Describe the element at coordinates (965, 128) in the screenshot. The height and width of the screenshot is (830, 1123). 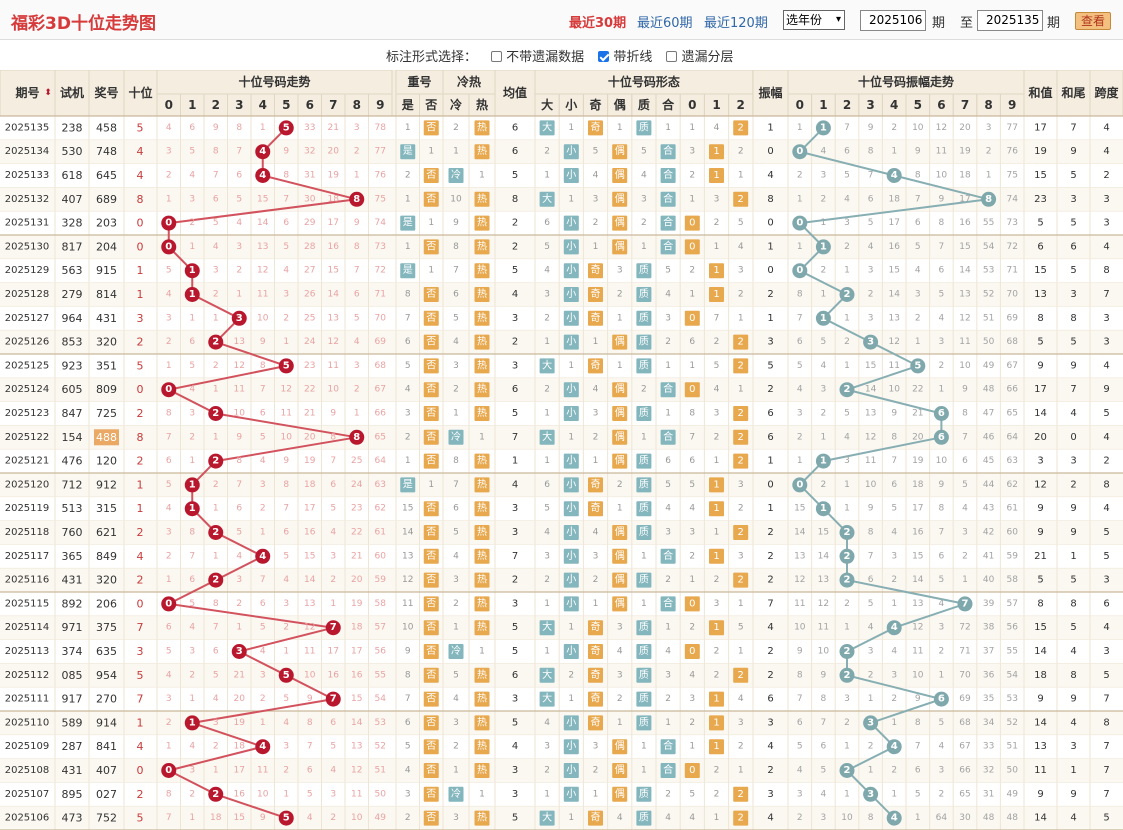
I see `amp-miss-value: 20` at that location.